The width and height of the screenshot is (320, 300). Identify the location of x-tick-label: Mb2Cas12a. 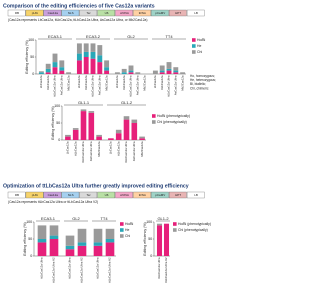
(144, 83).